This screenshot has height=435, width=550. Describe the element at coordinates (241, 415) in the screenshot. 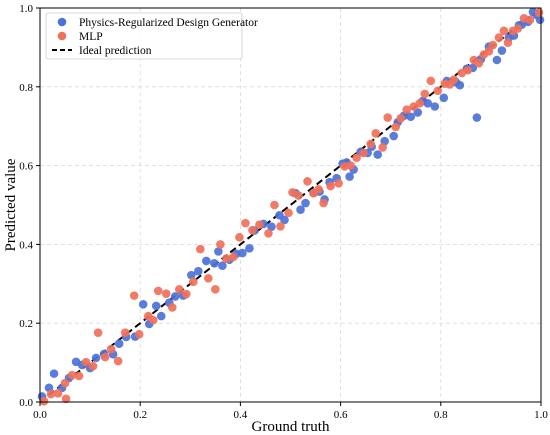

I see `x-tick-label: 0.4` at that location.